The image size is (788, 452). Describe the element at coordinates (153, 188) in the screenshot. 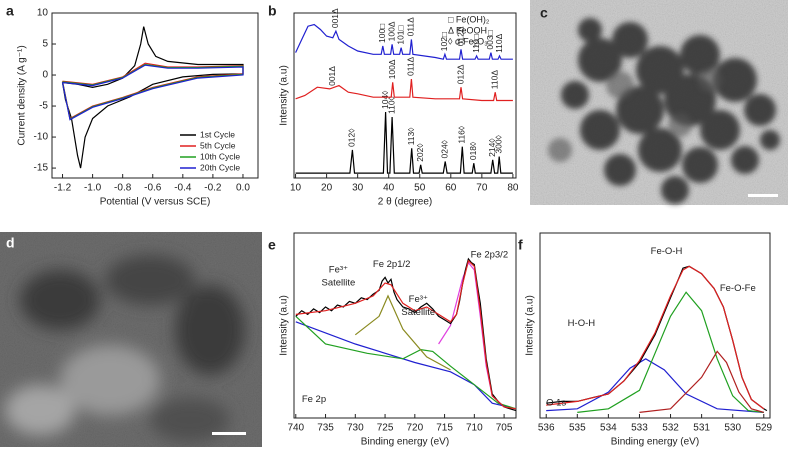

I see `x-tick-label: -0.6` at that location.